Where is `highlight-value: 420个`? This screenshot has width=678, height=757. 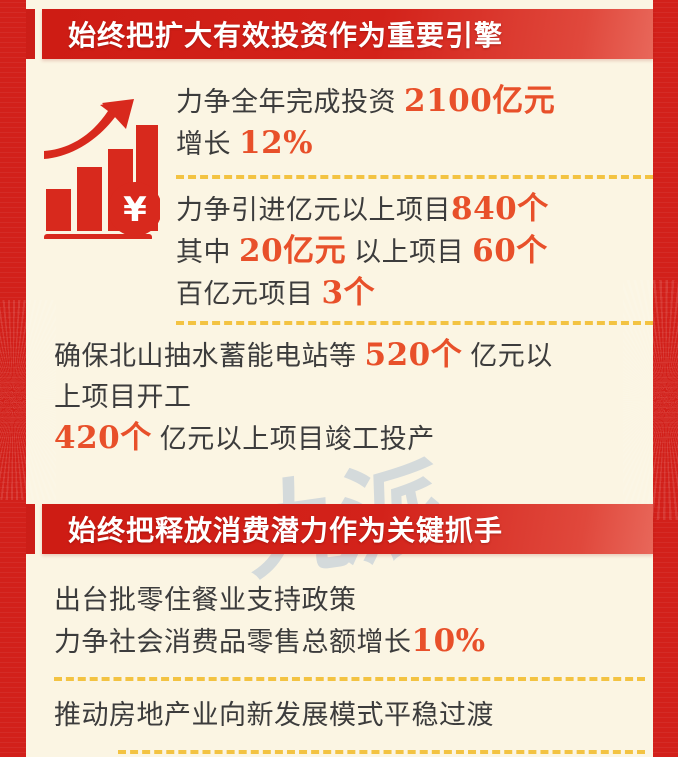
highlight-value: 420个 is located at coordinates (103, 438).